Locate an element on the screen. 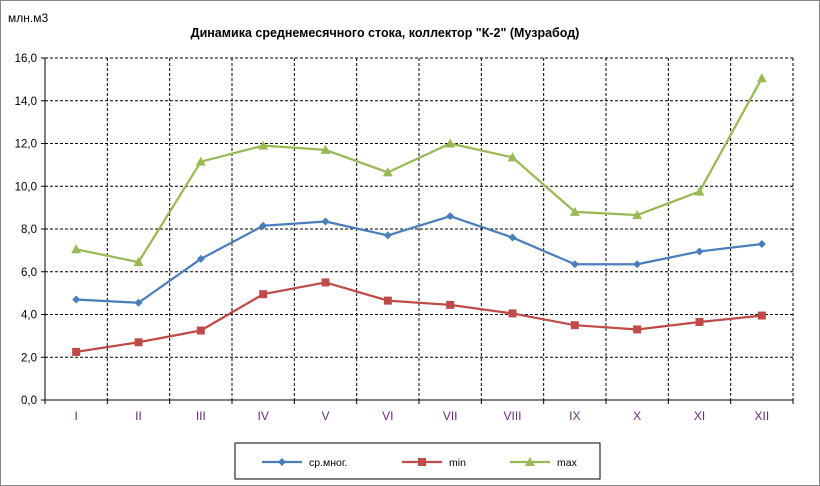 The width and height of the screenshot is (820, 486). y-tick-label: 4,0 is located at coordinates (29, 316).